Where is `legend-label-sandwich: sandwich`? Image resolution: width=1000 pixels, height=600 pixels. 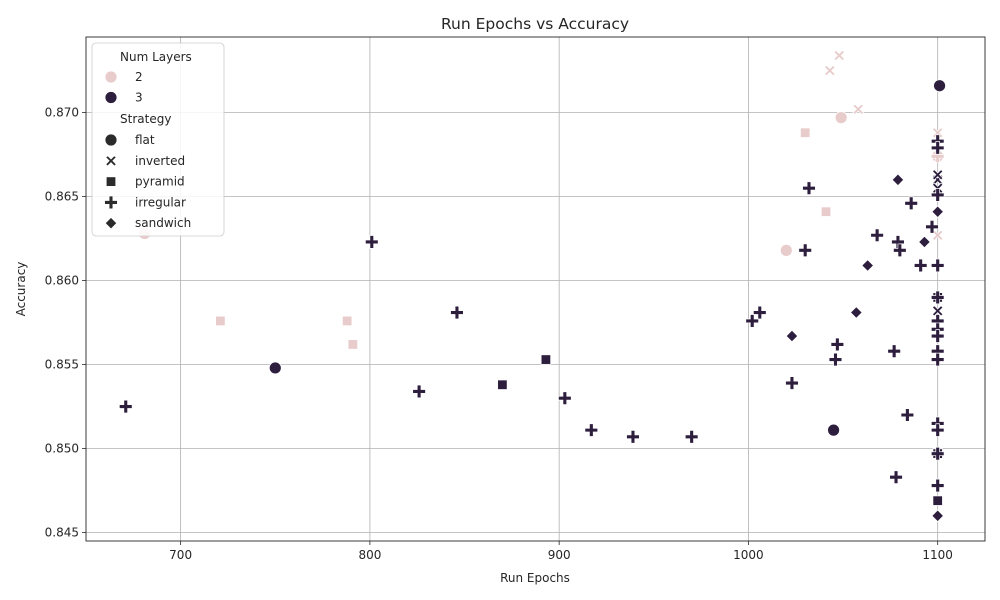
legend-label-sandwich: sandwich is located at coordinates (163, 223).